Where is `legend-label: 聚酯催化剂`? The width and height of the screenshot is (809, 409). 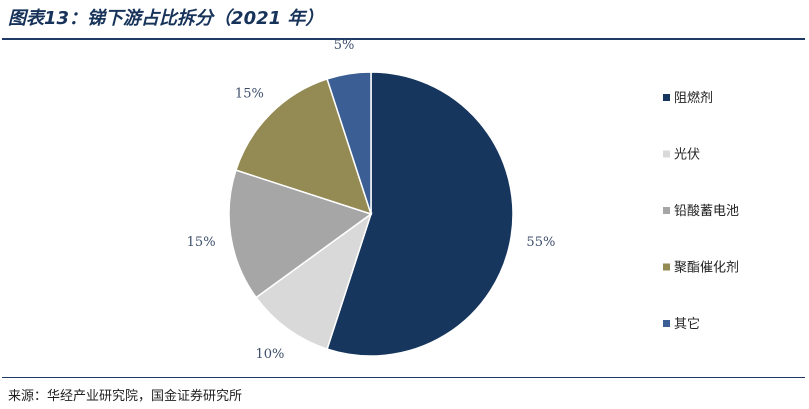 legend-label: 聚酯催化剂 is located at coordinates (706, 268).